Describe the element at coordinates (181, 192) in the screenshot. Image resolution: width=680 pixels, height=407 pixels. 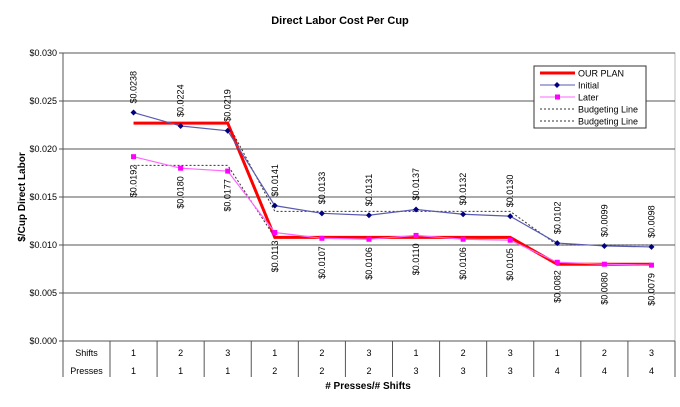
I see `later-data-label: $0.0180` at that location.